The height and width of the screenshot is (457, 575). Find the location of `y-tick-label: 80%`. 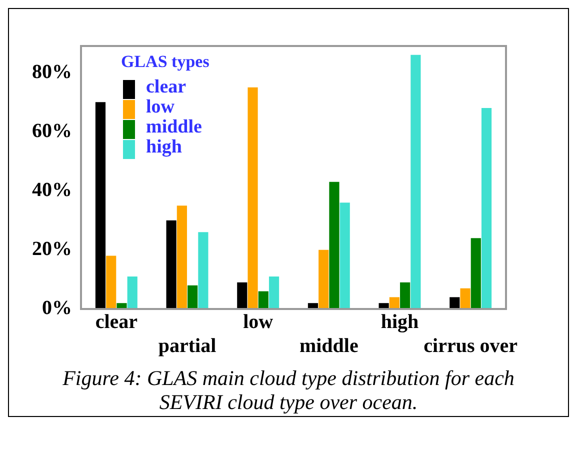

y-tick-label: 80% is located at coordinates (52, 71).